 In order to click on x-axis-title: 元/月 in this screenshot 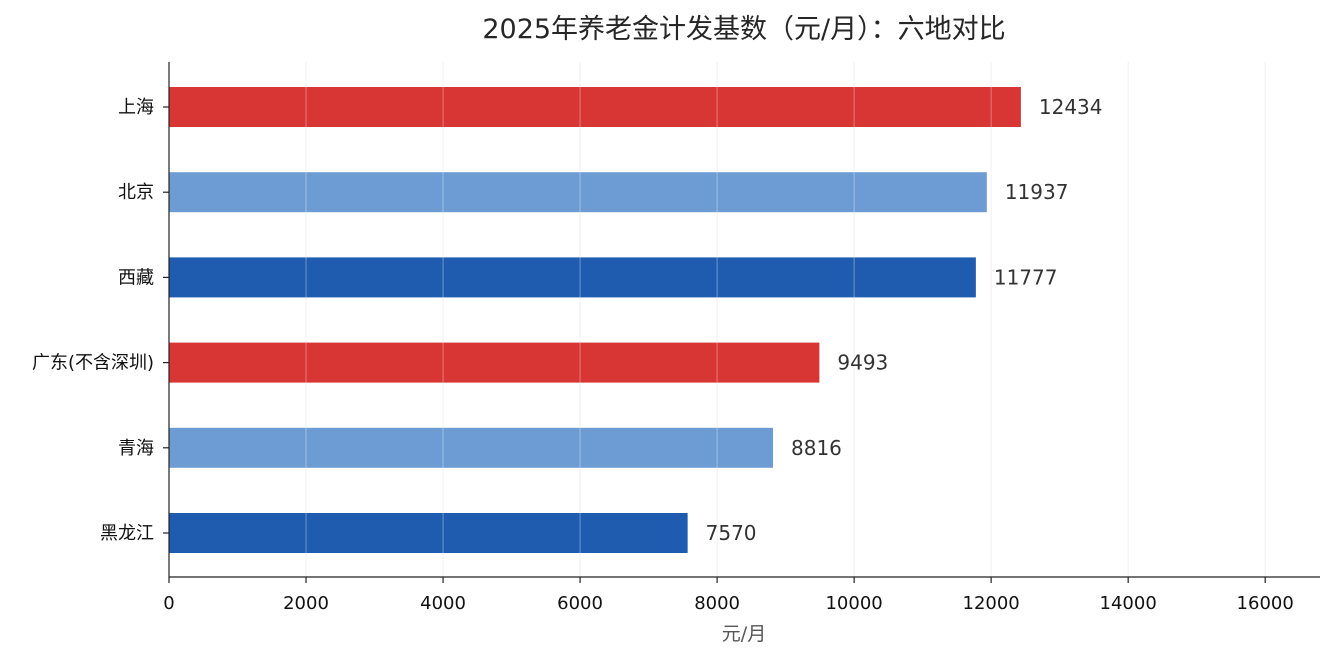, I will do `click(744, 634)`.